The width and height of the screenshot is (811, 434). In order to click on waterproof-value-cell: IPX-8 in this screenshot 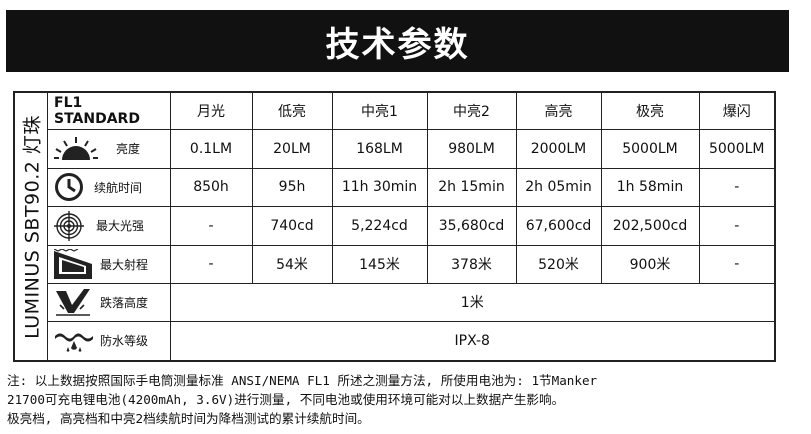, I will do `click(471, 340)`.